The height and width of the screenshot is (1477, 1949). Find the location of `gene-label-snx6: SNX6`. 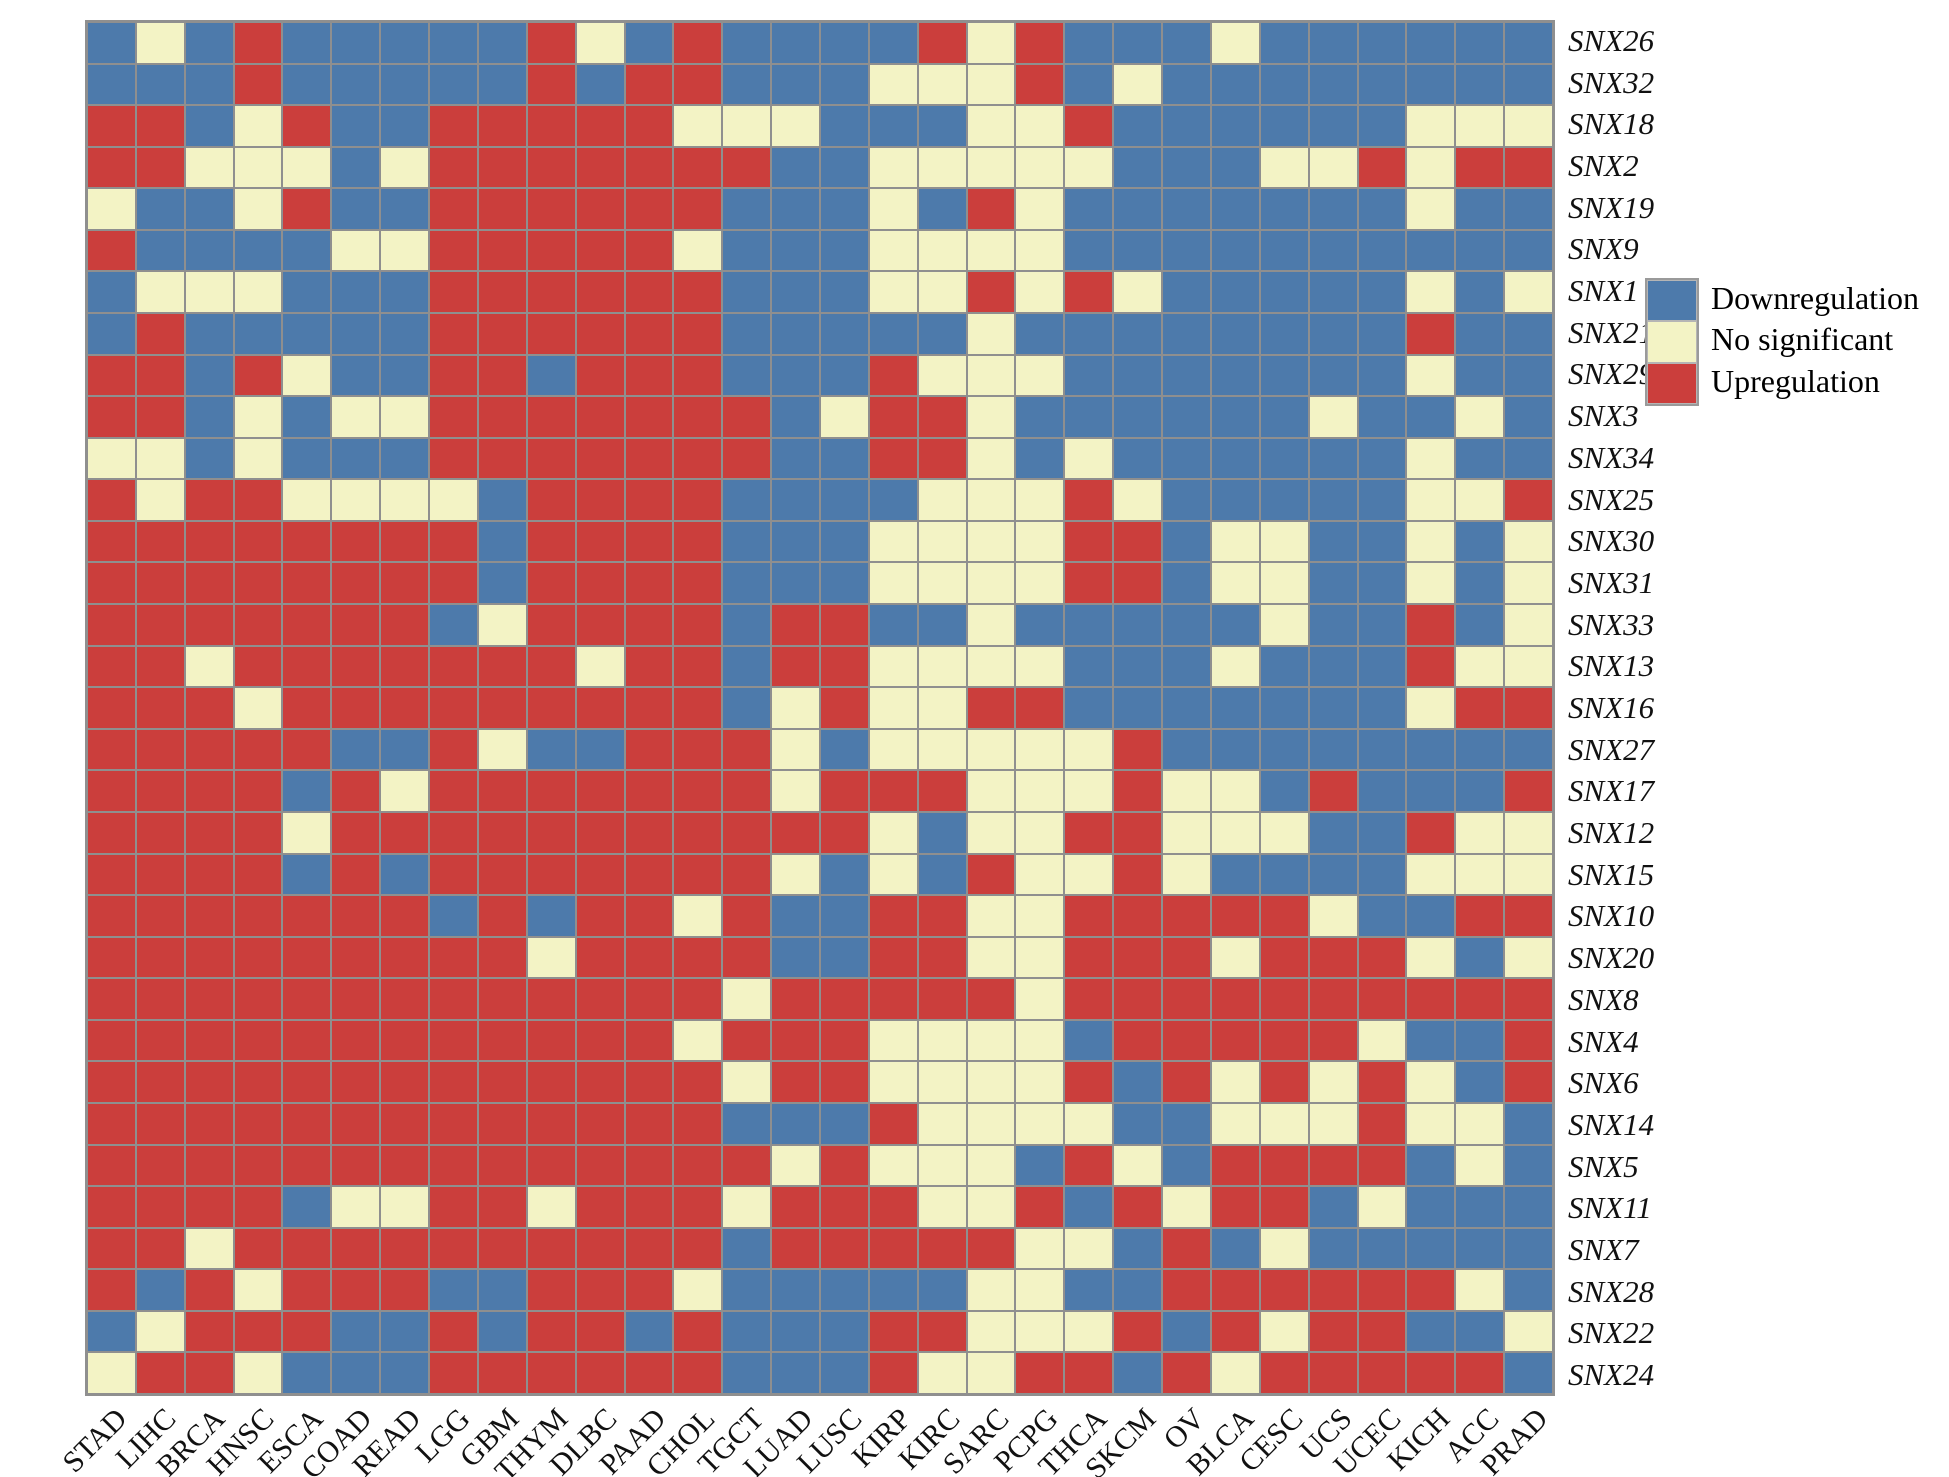

gene-label-snx6: SNX6 is located at coordinates (1603, 1083).